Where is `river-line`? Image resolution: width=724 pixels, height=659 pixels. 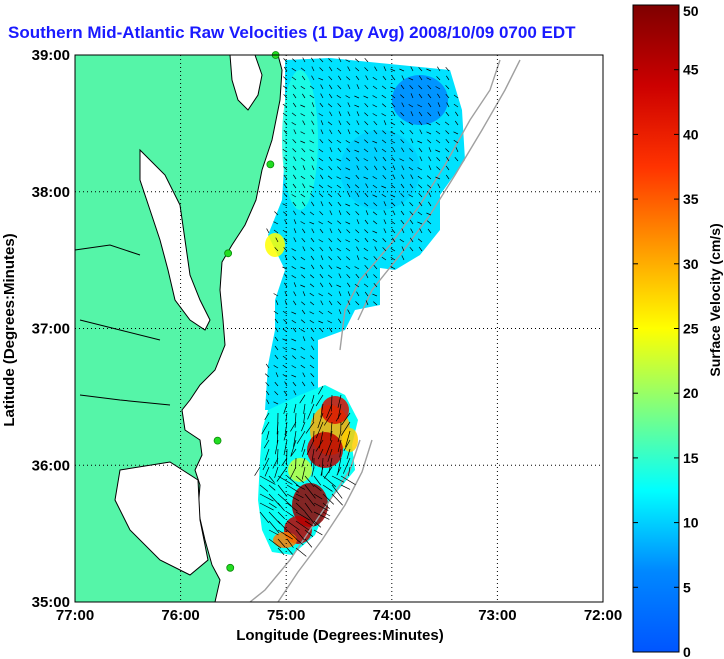
river-line is located at coordinates (107, 250).